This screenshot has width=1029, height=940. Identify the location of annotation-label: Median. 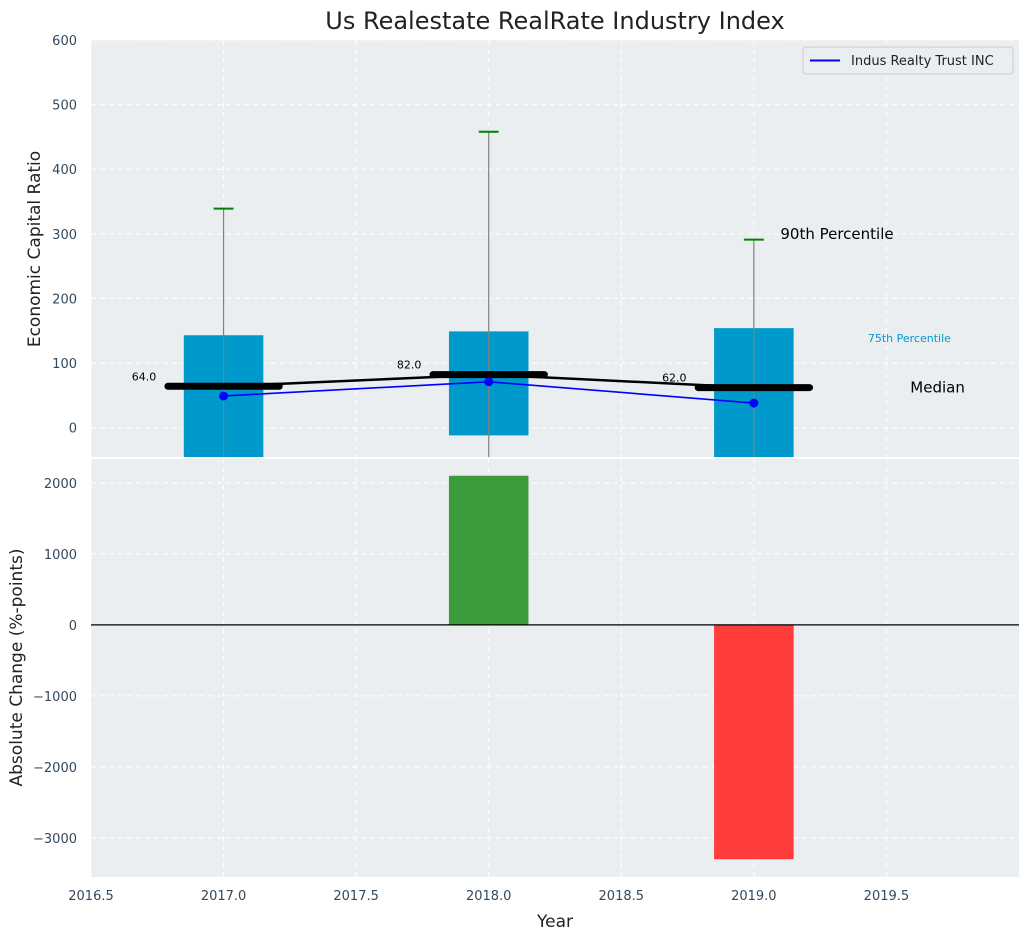
(937, 388).